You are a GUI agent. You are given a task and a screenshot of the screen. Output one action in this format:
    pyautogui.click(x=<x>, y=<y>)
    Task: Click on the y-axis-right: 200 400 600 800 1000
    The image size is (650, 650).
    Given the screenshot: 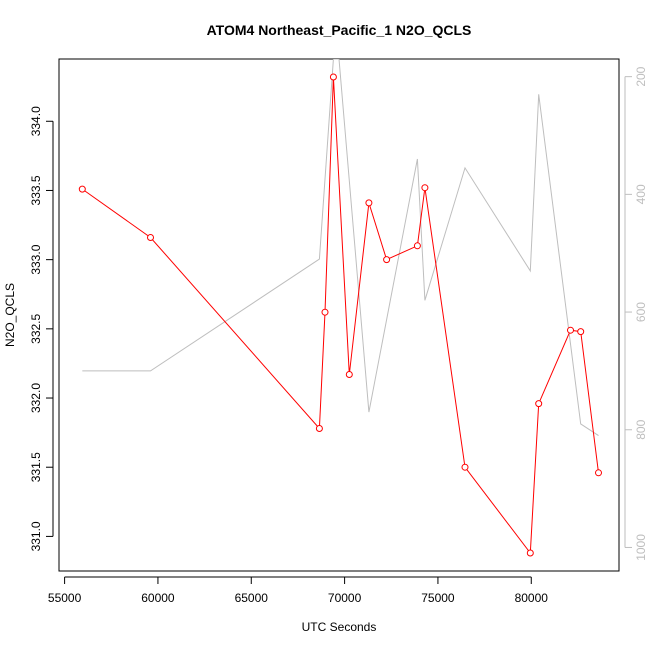 What is the action you would take?
    pyautogui.click(x=636, y=313)
    